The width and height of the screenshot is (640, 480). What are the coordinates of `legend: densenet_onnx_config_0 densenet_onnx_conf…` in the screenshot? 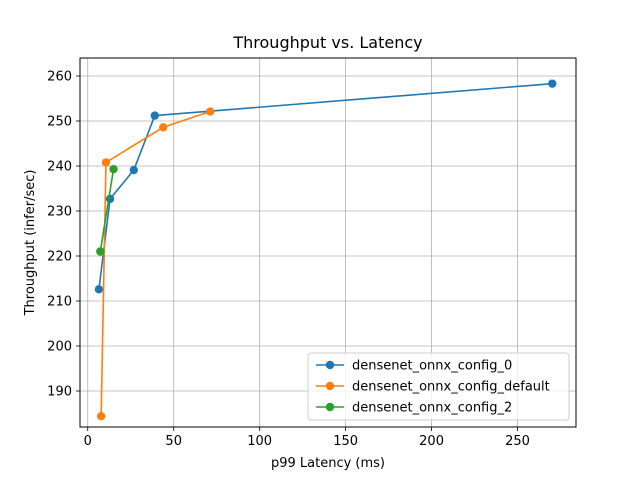 It's located at (438, 386).